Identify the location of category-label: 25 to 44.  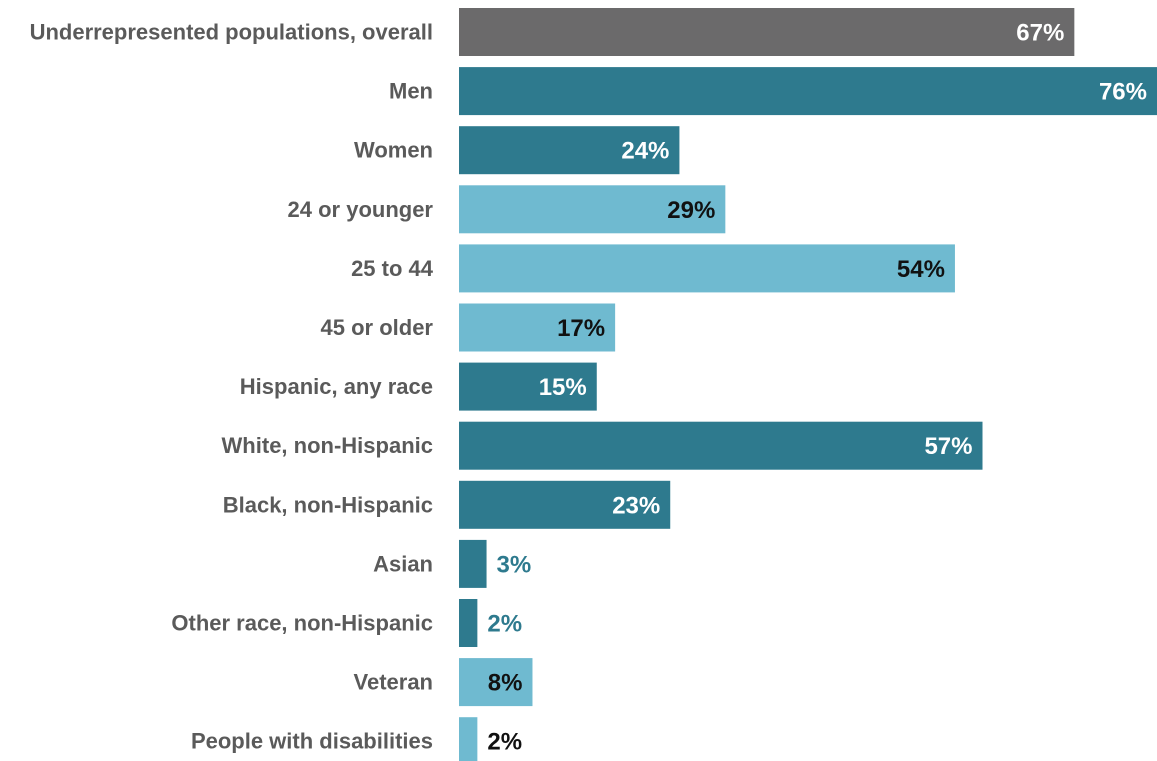
(392, 268).